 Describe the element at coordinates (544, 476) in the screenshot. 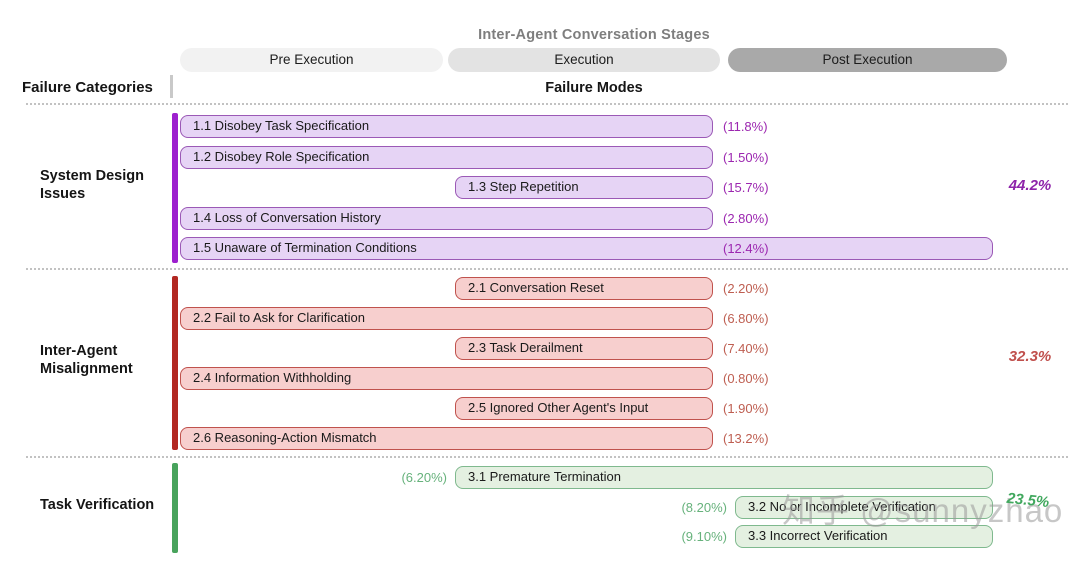

I see `failure-mode-label: 3.1 Premature Termination` at that location.